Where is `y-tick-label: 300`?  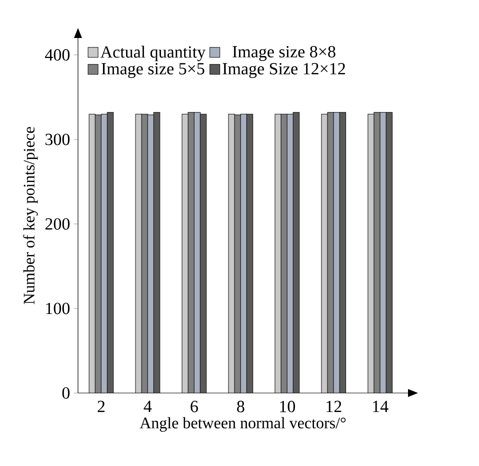 y-tick-label: 300 is located at coordinates (58, 140).